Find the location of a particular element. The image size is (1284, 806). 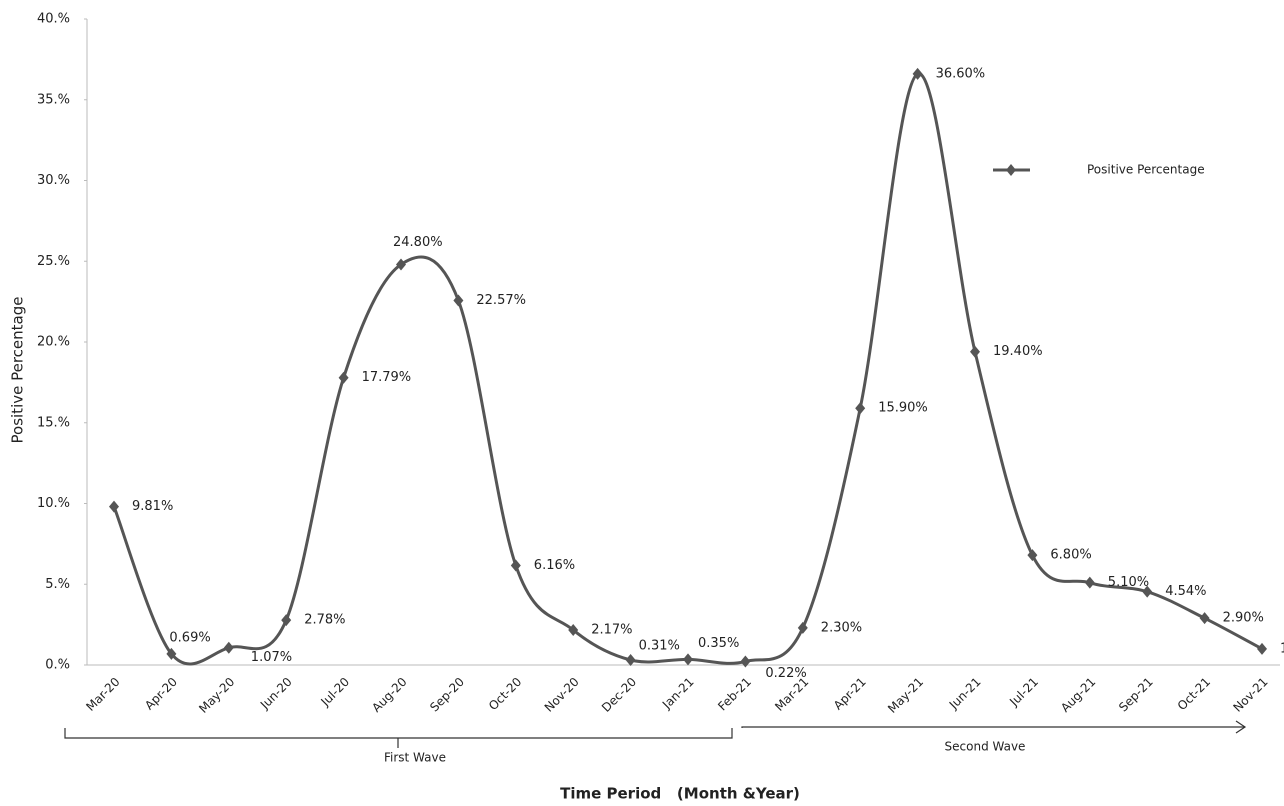

x-tick-label: Apr-21 is located at coordinates (850, 694).